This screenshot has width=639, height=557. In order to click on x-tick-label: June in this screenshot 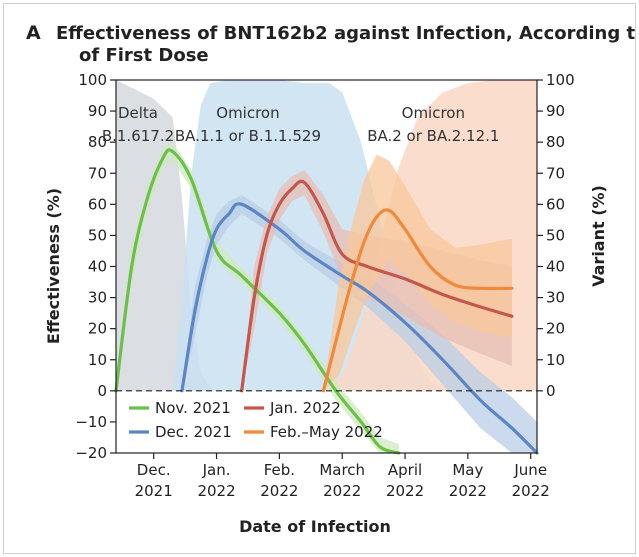, I will do `click(530, 470)`.